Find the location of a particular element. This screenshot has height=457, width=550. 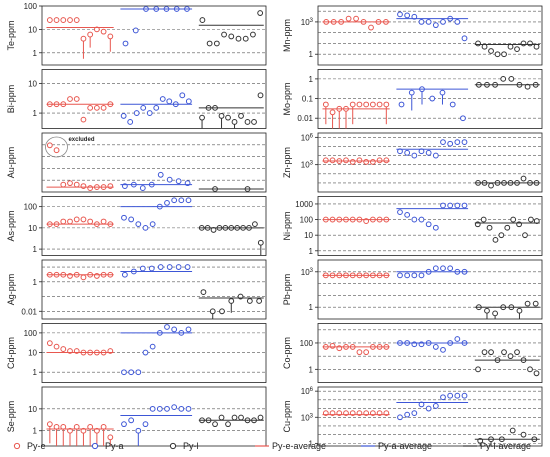

y-axis-label: Au-ppm is located at coordinates (11, 163).